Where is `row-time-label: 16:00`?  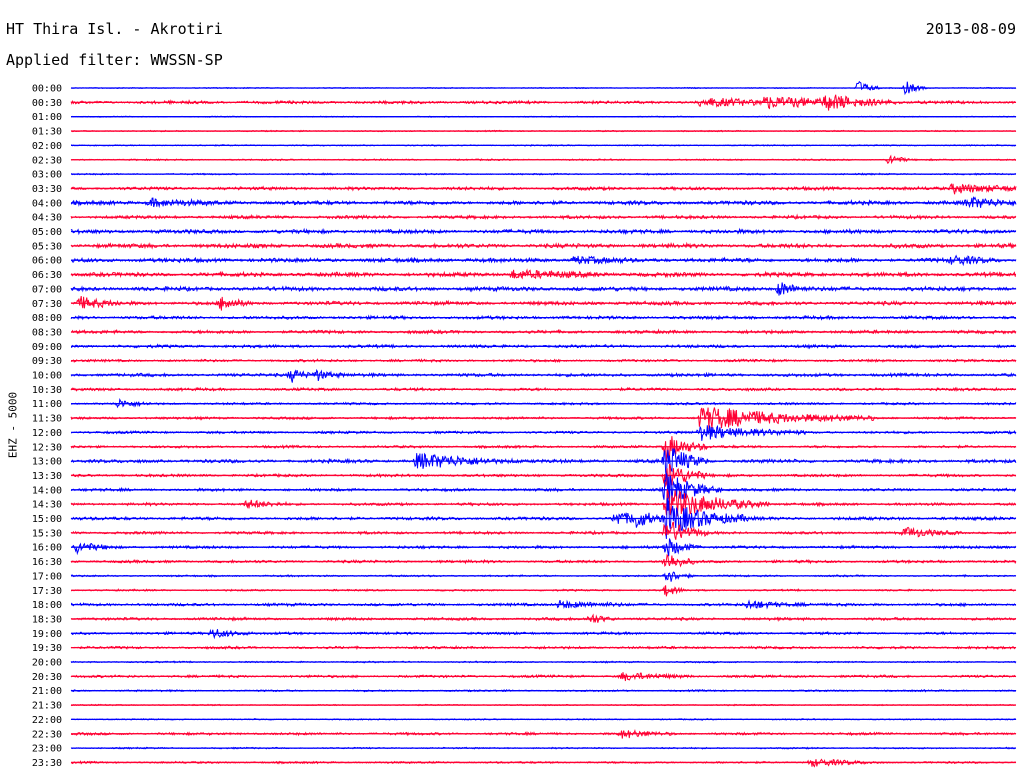
row-time-label: 16:00 is located at coordinates (47, 548).